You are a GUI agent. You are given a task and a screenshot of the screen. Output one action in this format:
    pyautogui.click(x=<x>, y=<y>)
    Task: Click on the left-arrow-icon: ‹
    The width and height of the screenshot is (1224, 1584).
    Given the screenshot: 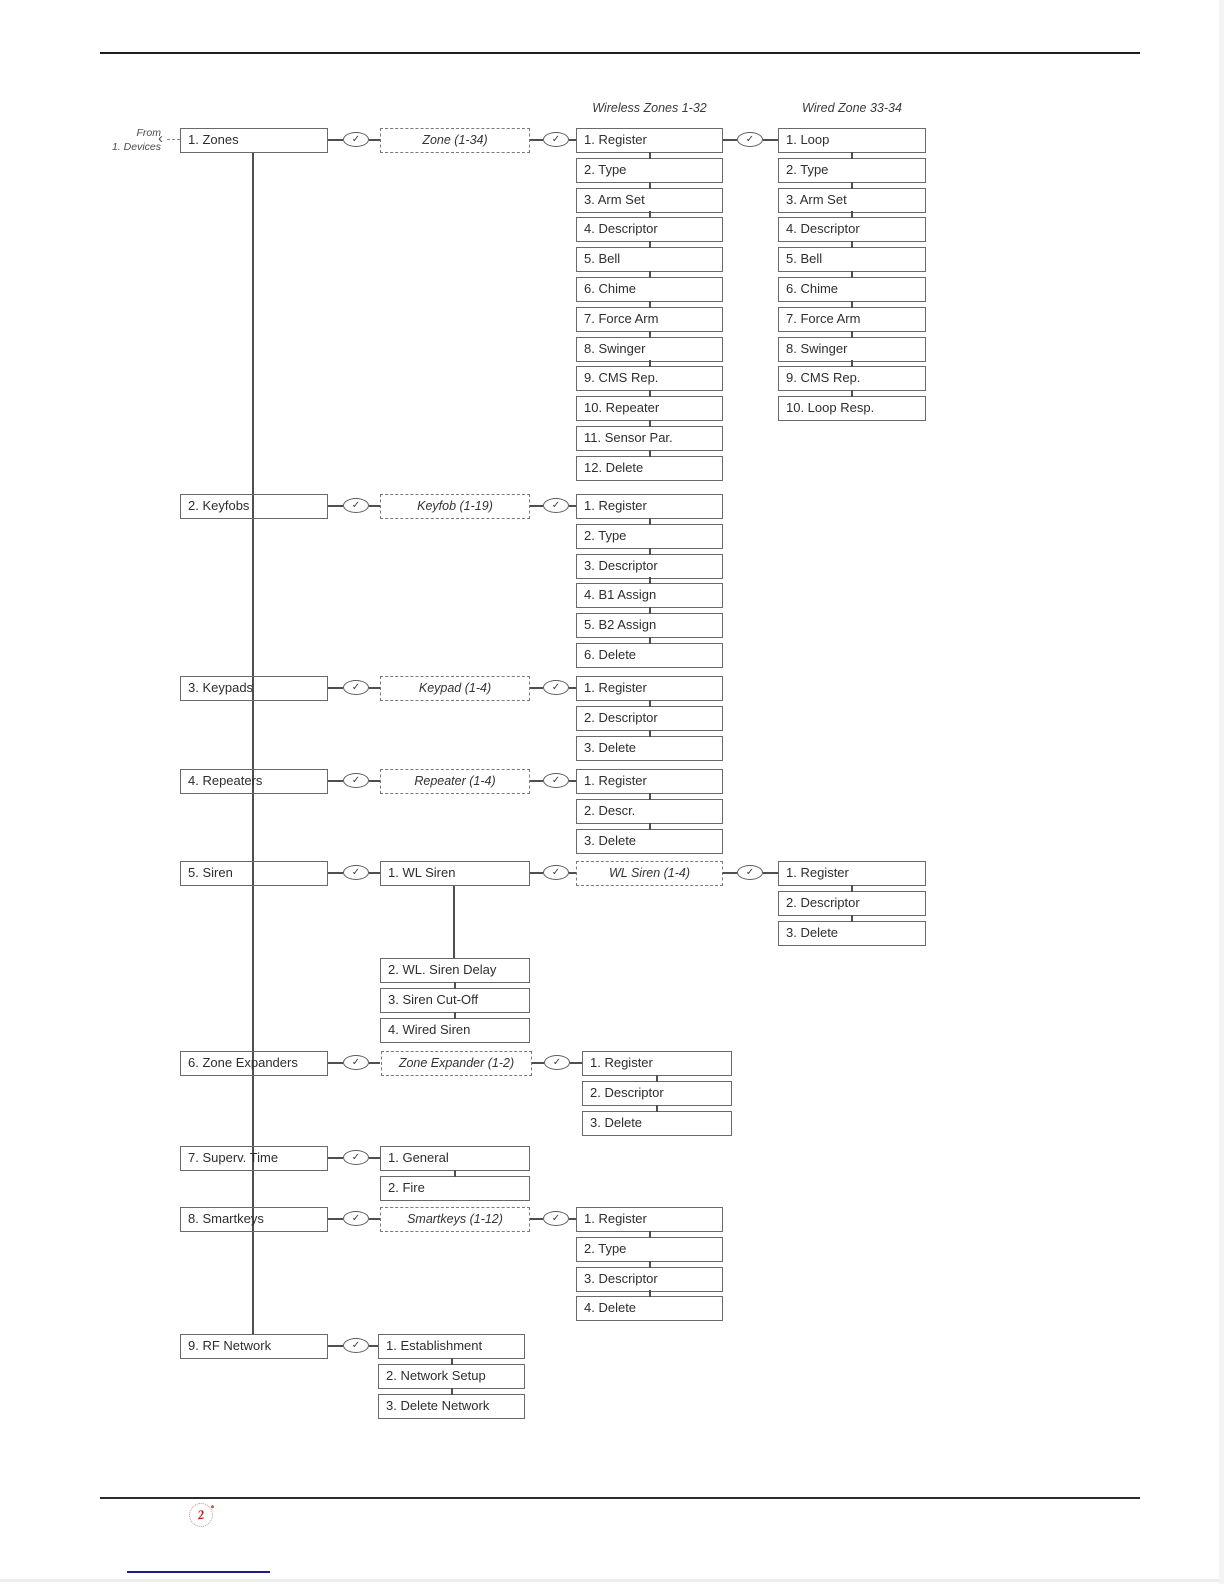 What is the action you would take?
    pyautogui.click(x=160, y=138)
    